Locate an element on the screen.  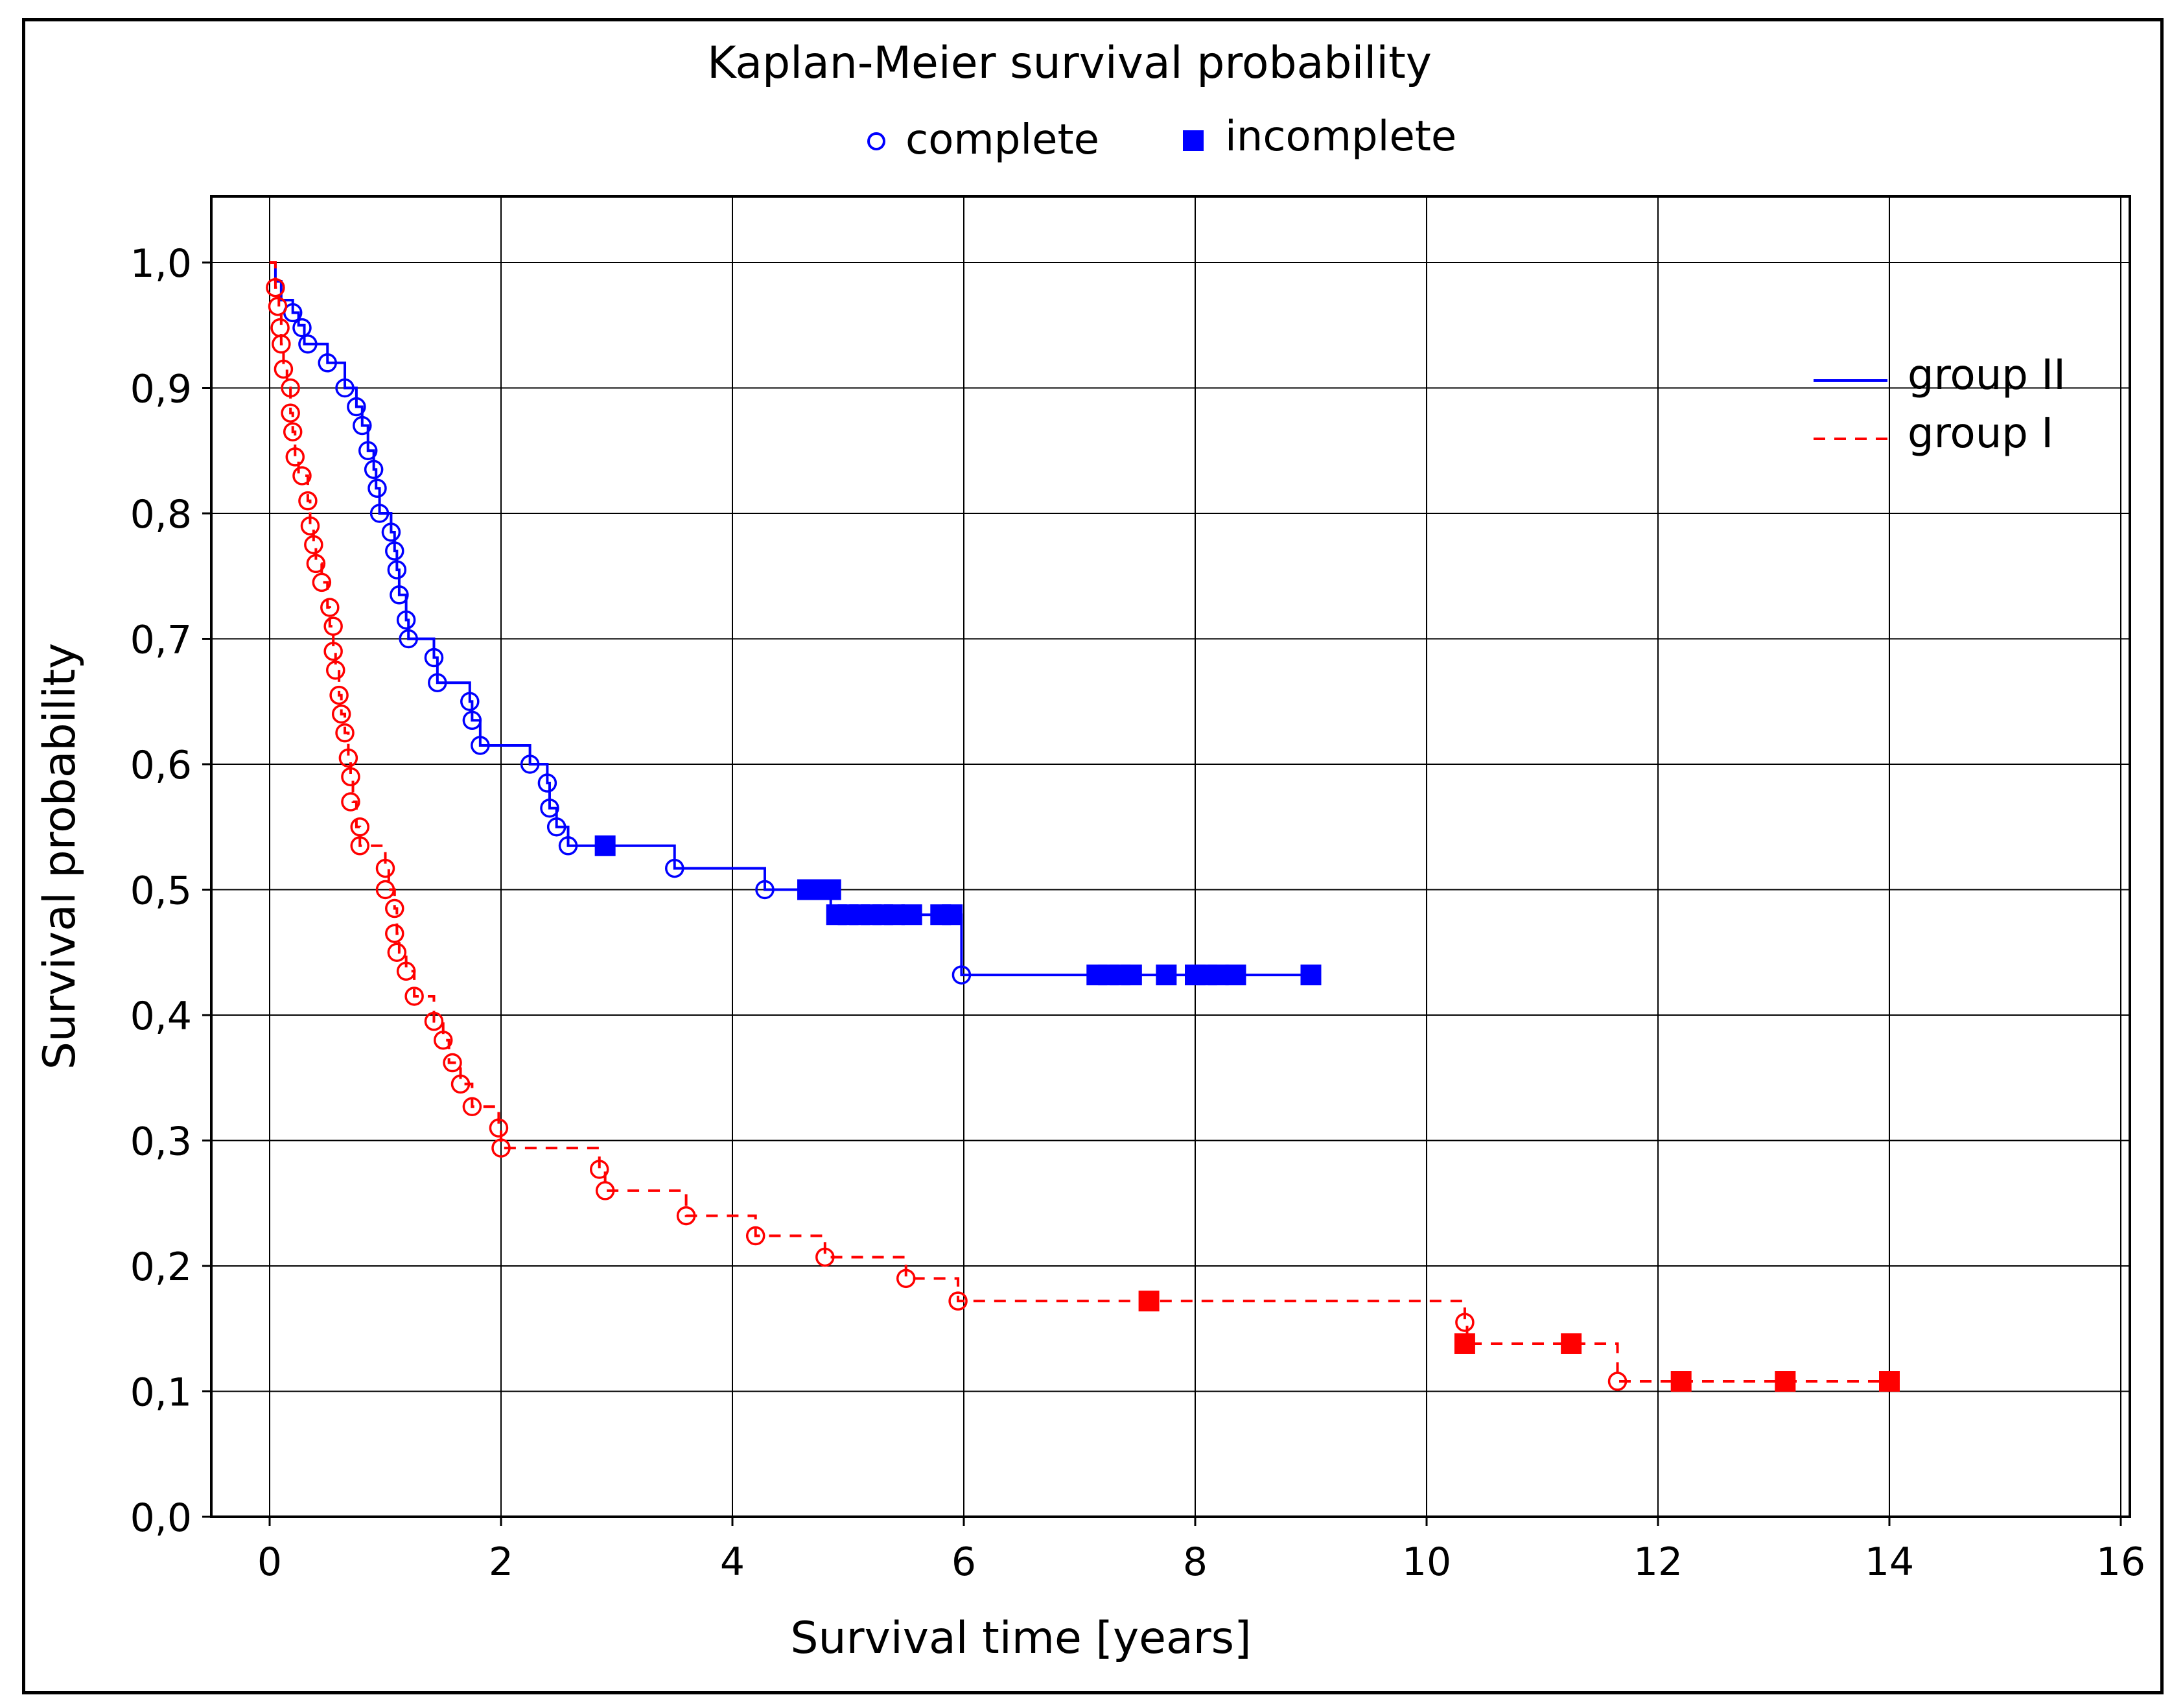
marker-legend: complete incomplete is located at coordinates (1161, 138).